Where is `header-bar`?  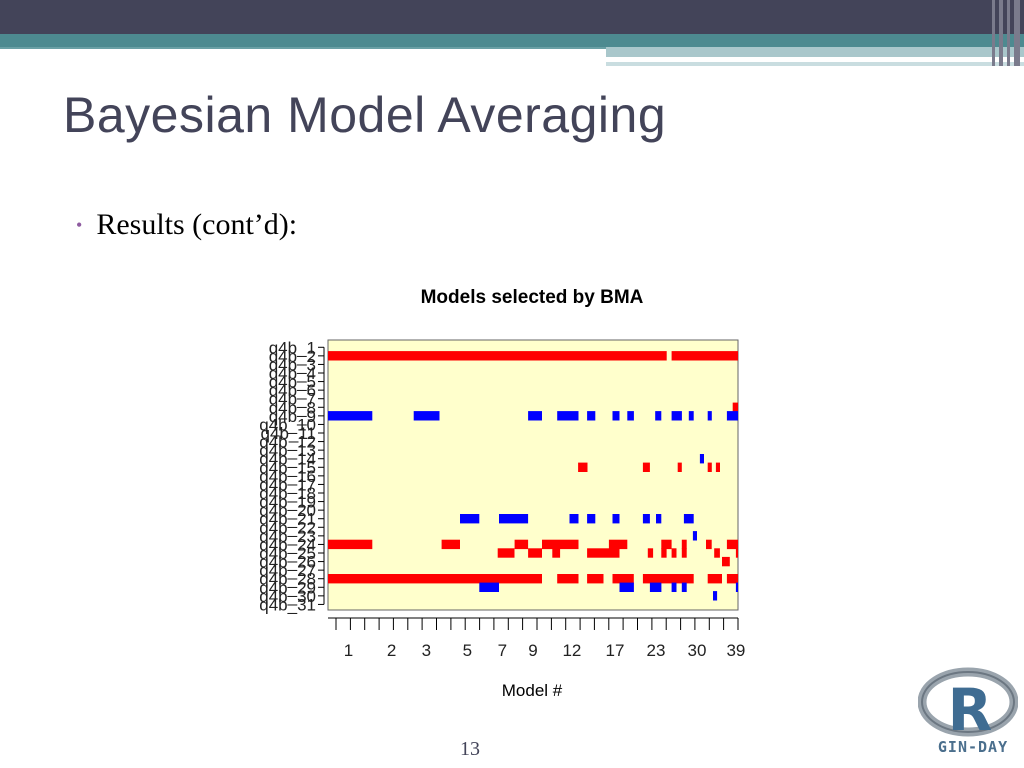 header-bar is located at coordinates (512, 17).